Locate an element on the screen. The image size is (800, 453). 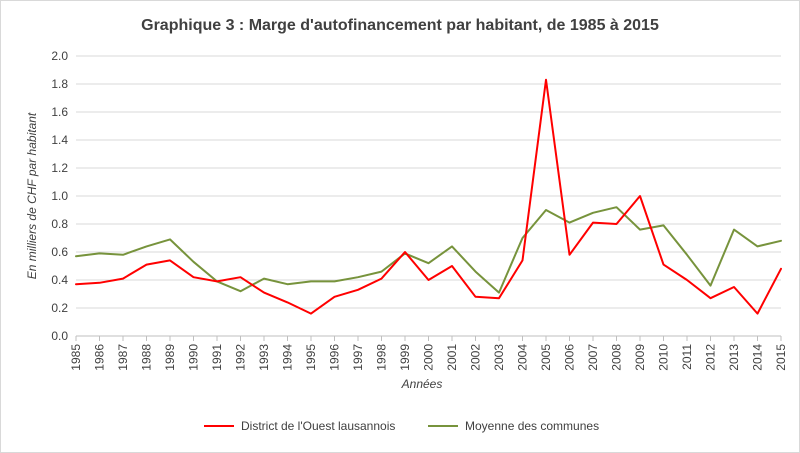
x-tick-label: 1993 is located at coordinates (264, 357).